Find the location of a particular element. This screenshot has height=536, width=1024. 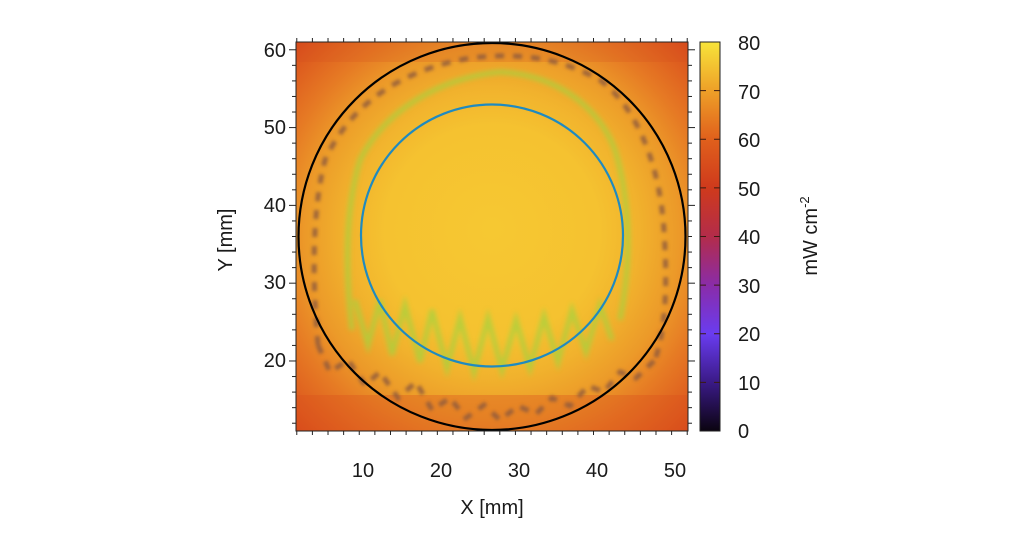

cb-tick-60: 60 is located at coordinates (749, 141).